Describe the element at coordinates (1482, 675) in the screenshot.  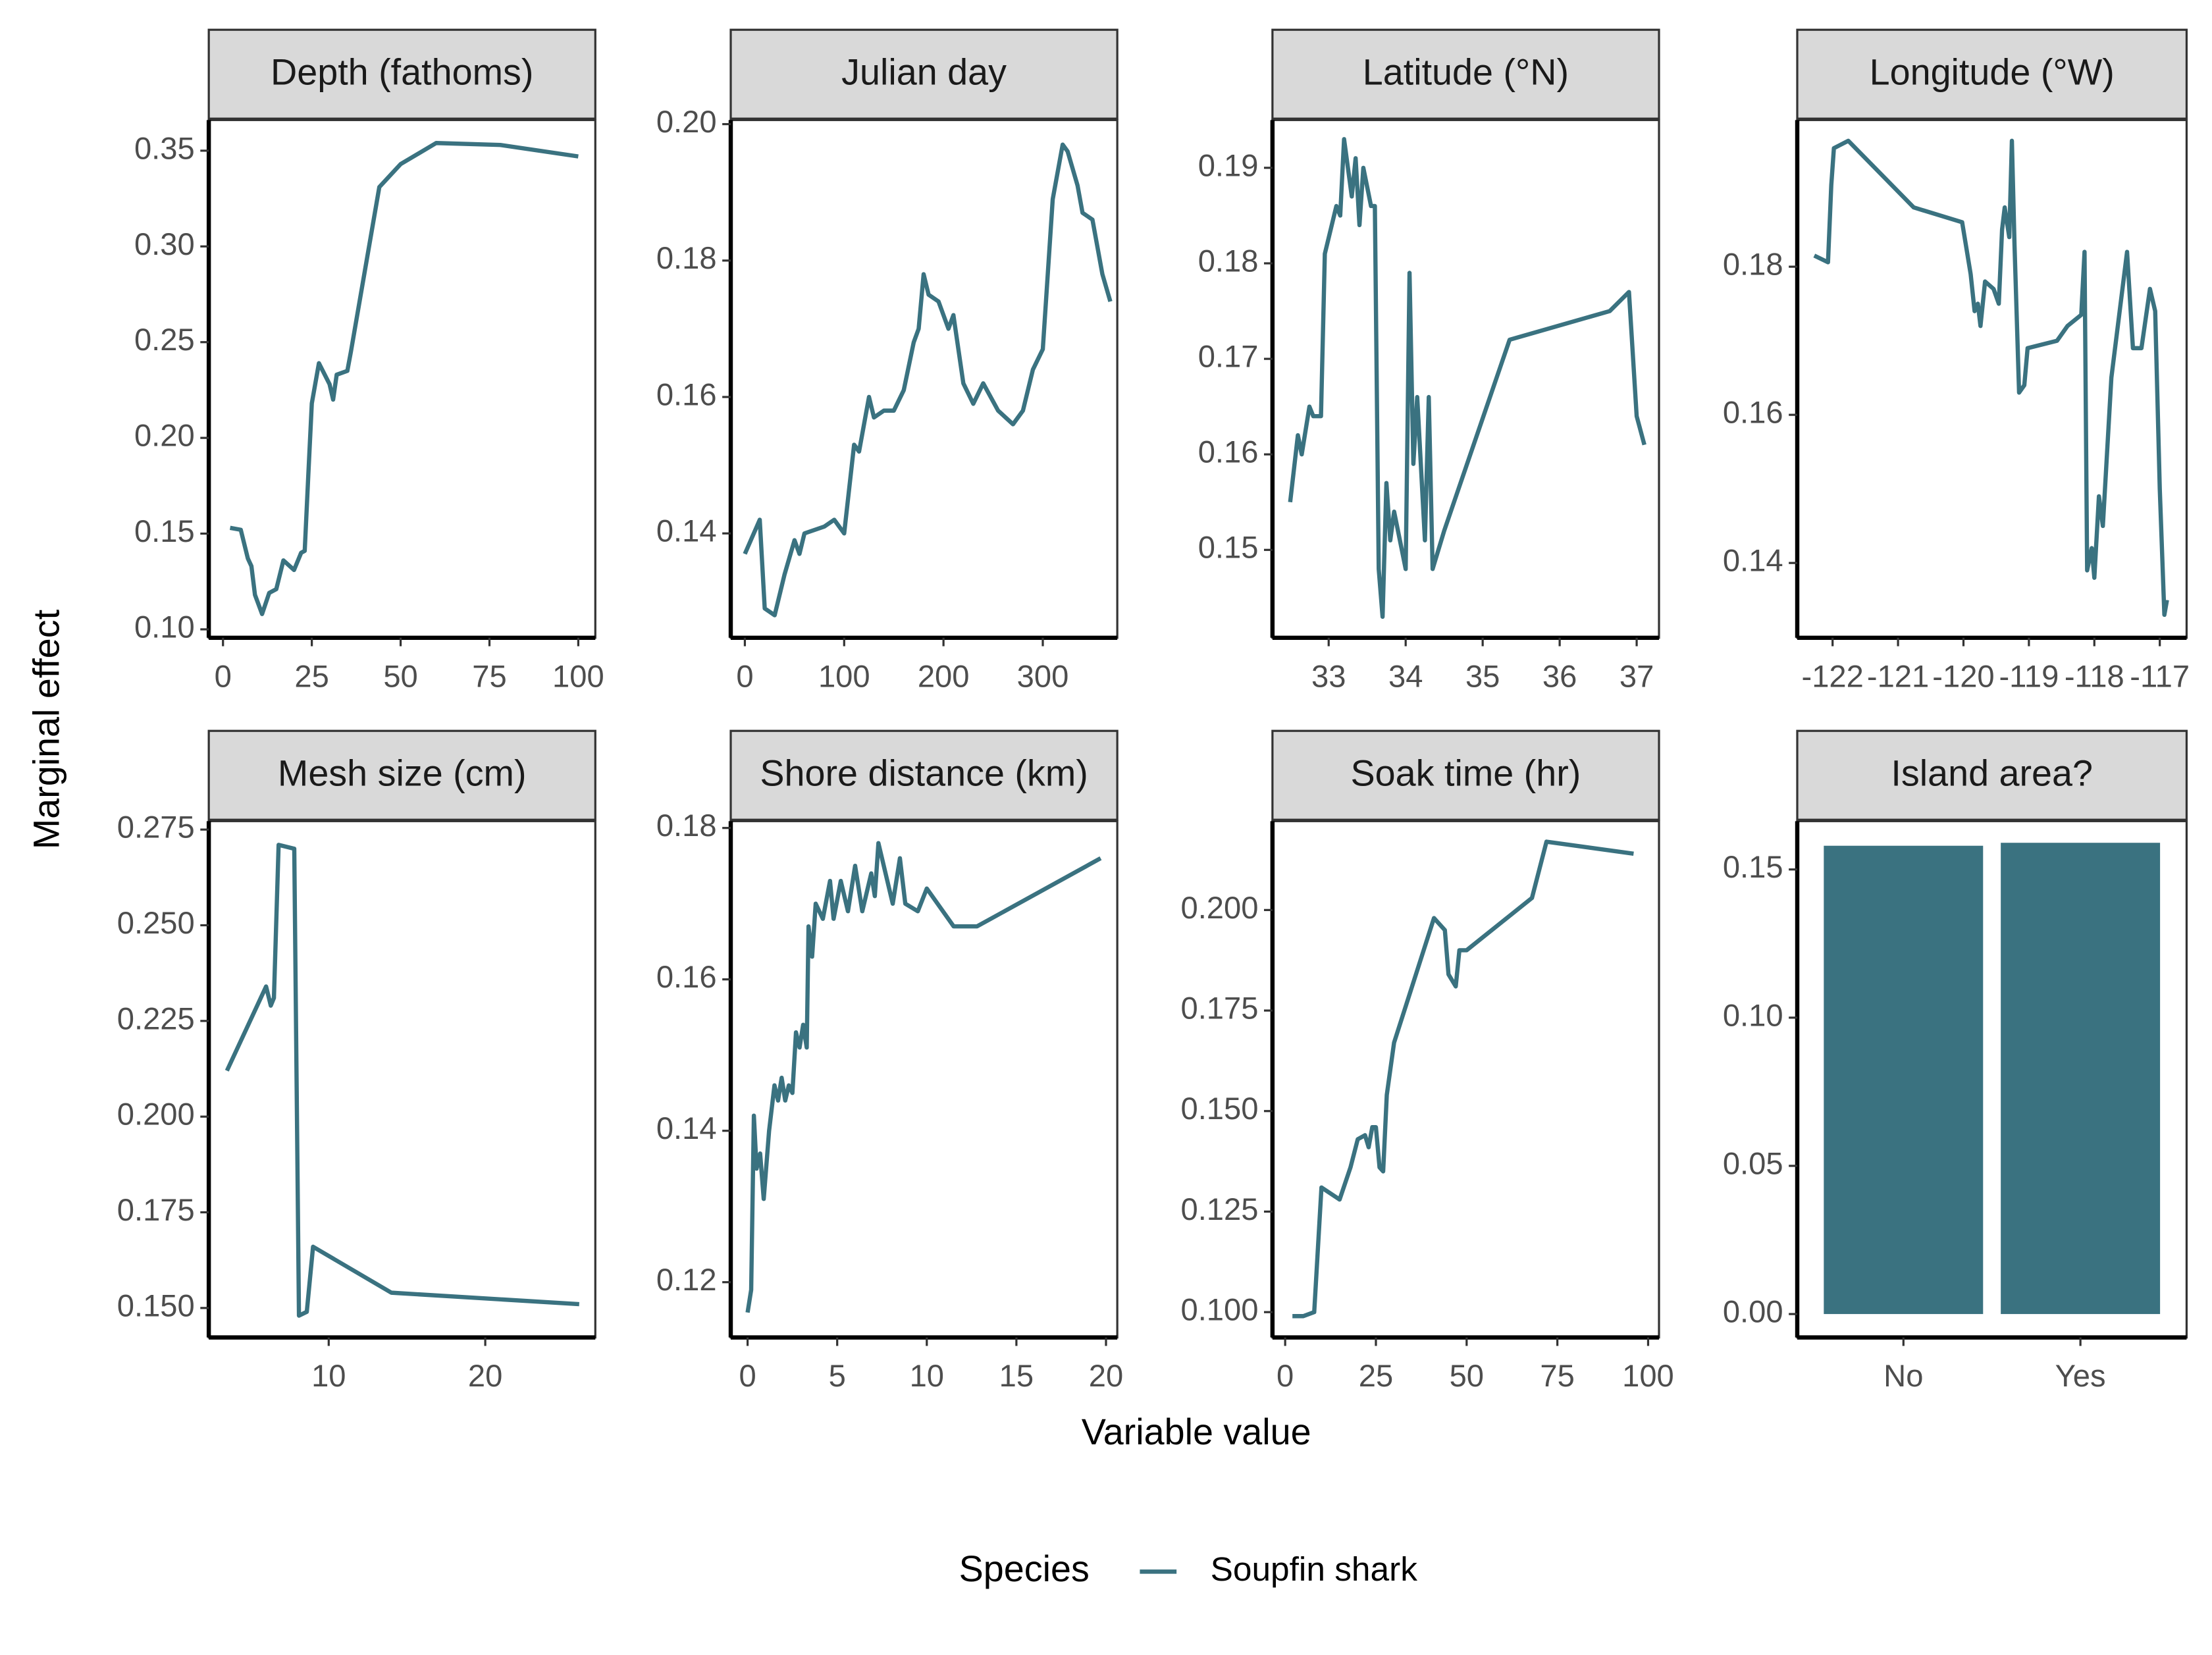
I see `x-tick-label: 35` at that location.